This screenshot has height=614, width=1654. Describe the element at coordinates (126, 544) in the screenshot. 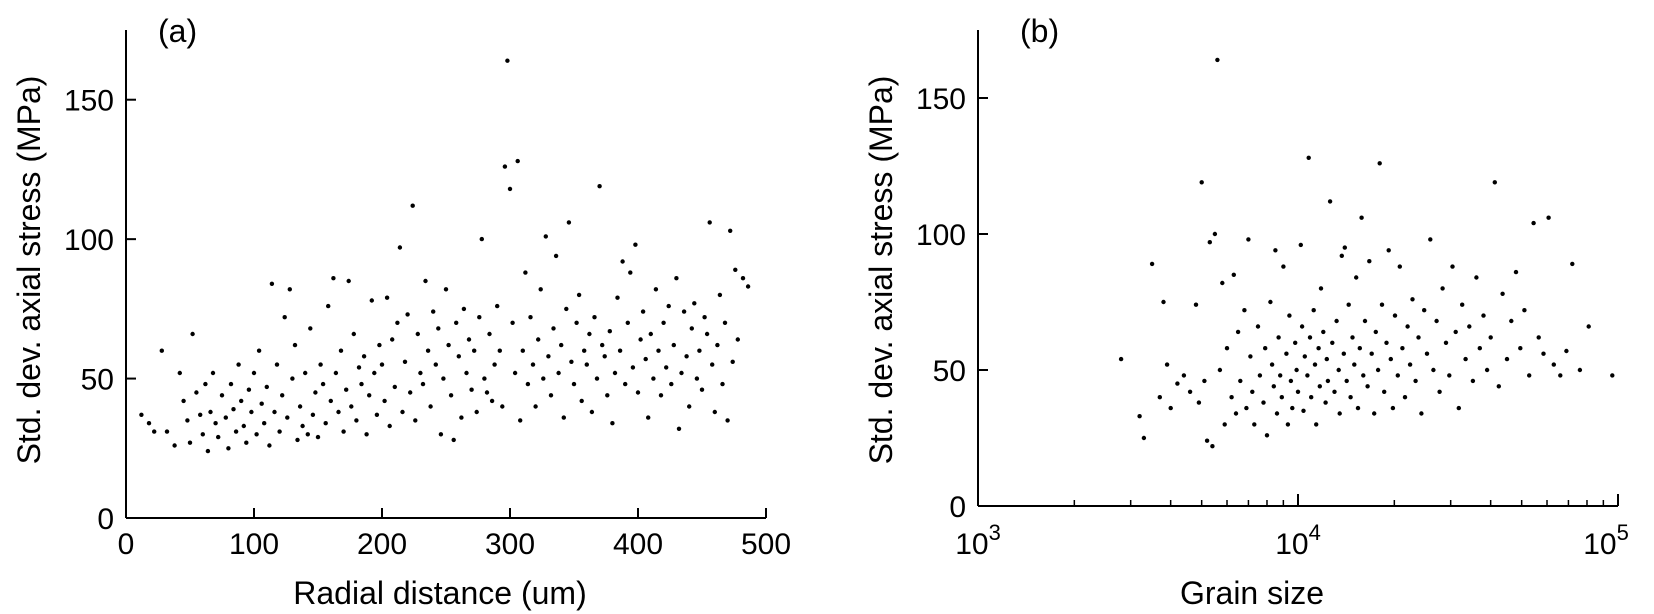

I see `panel-a-x-tick-label: 0` at that location.